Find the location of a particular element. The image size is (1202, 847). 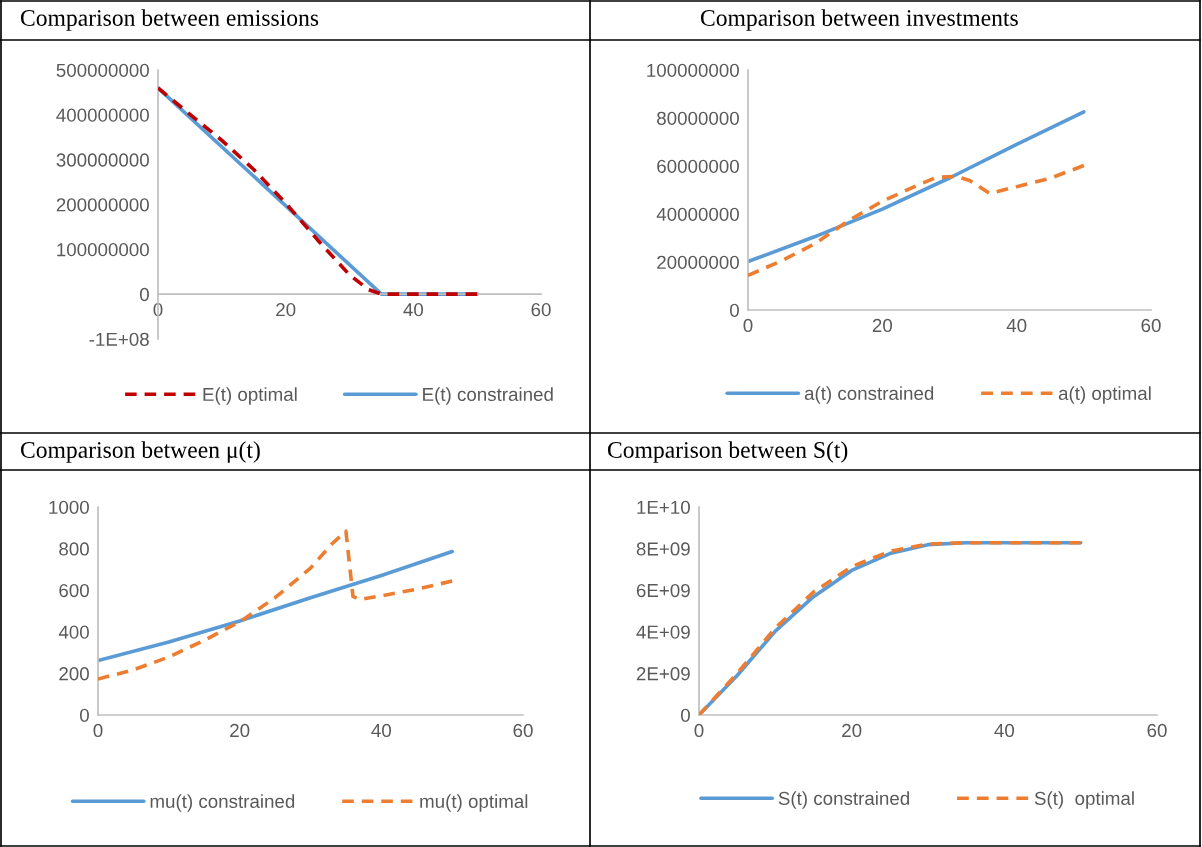

y-tick-label: 8E+09 is located at coordinates (663, 549).